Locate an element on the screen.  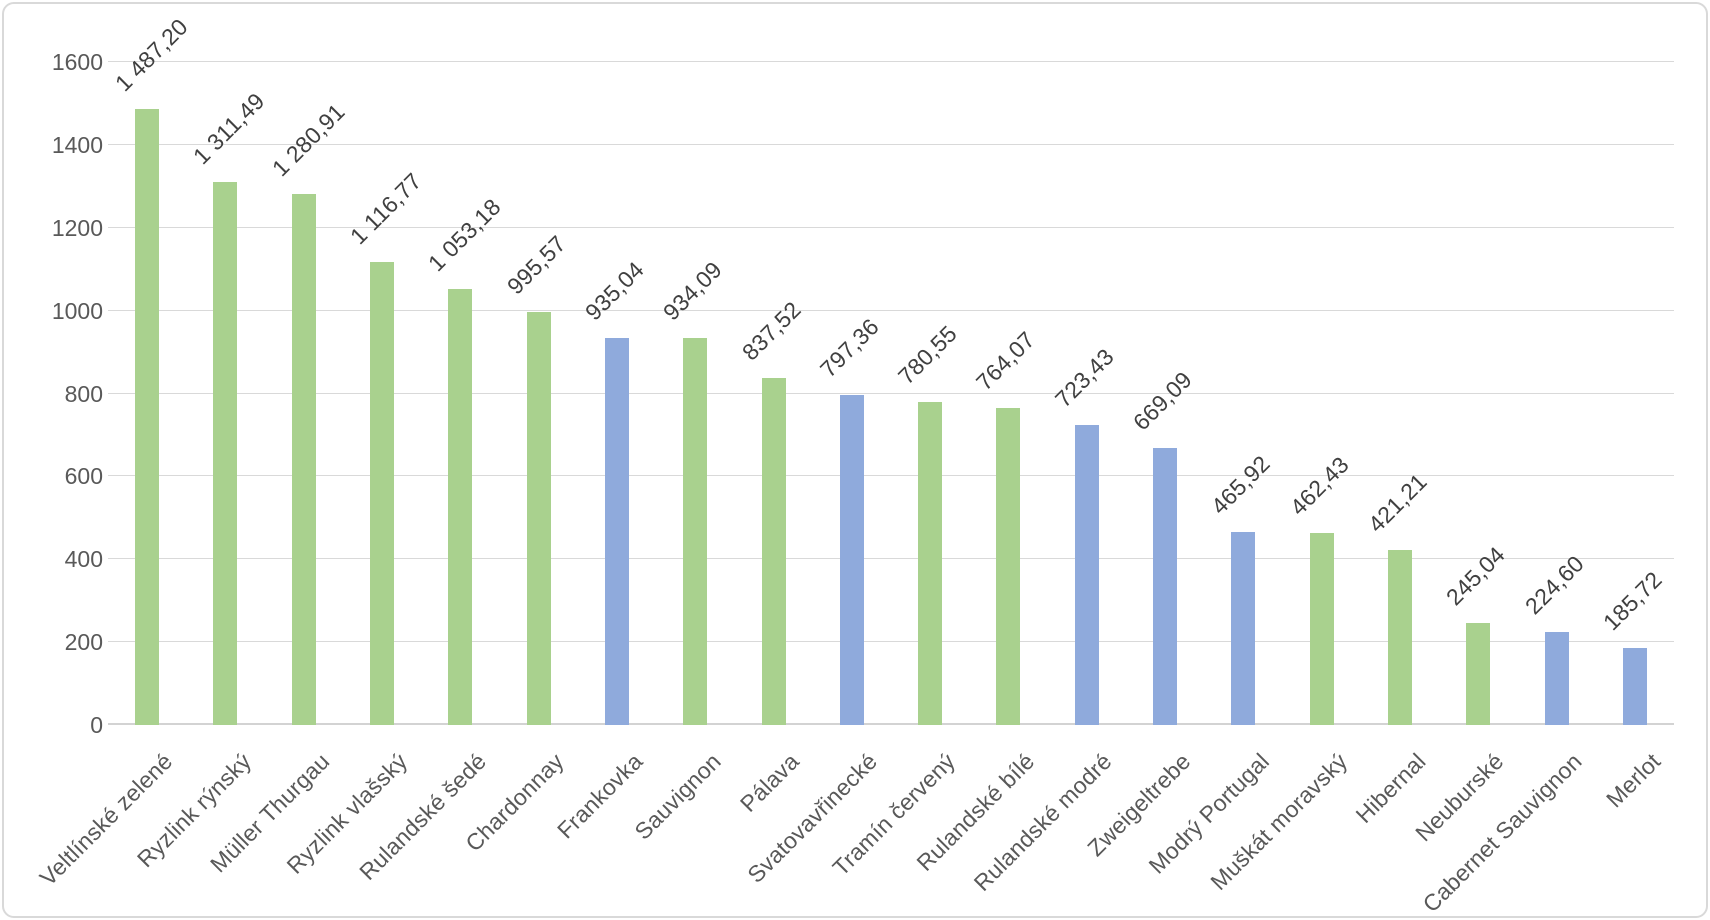
bar-merlot is located at coordinates (1634, 686).